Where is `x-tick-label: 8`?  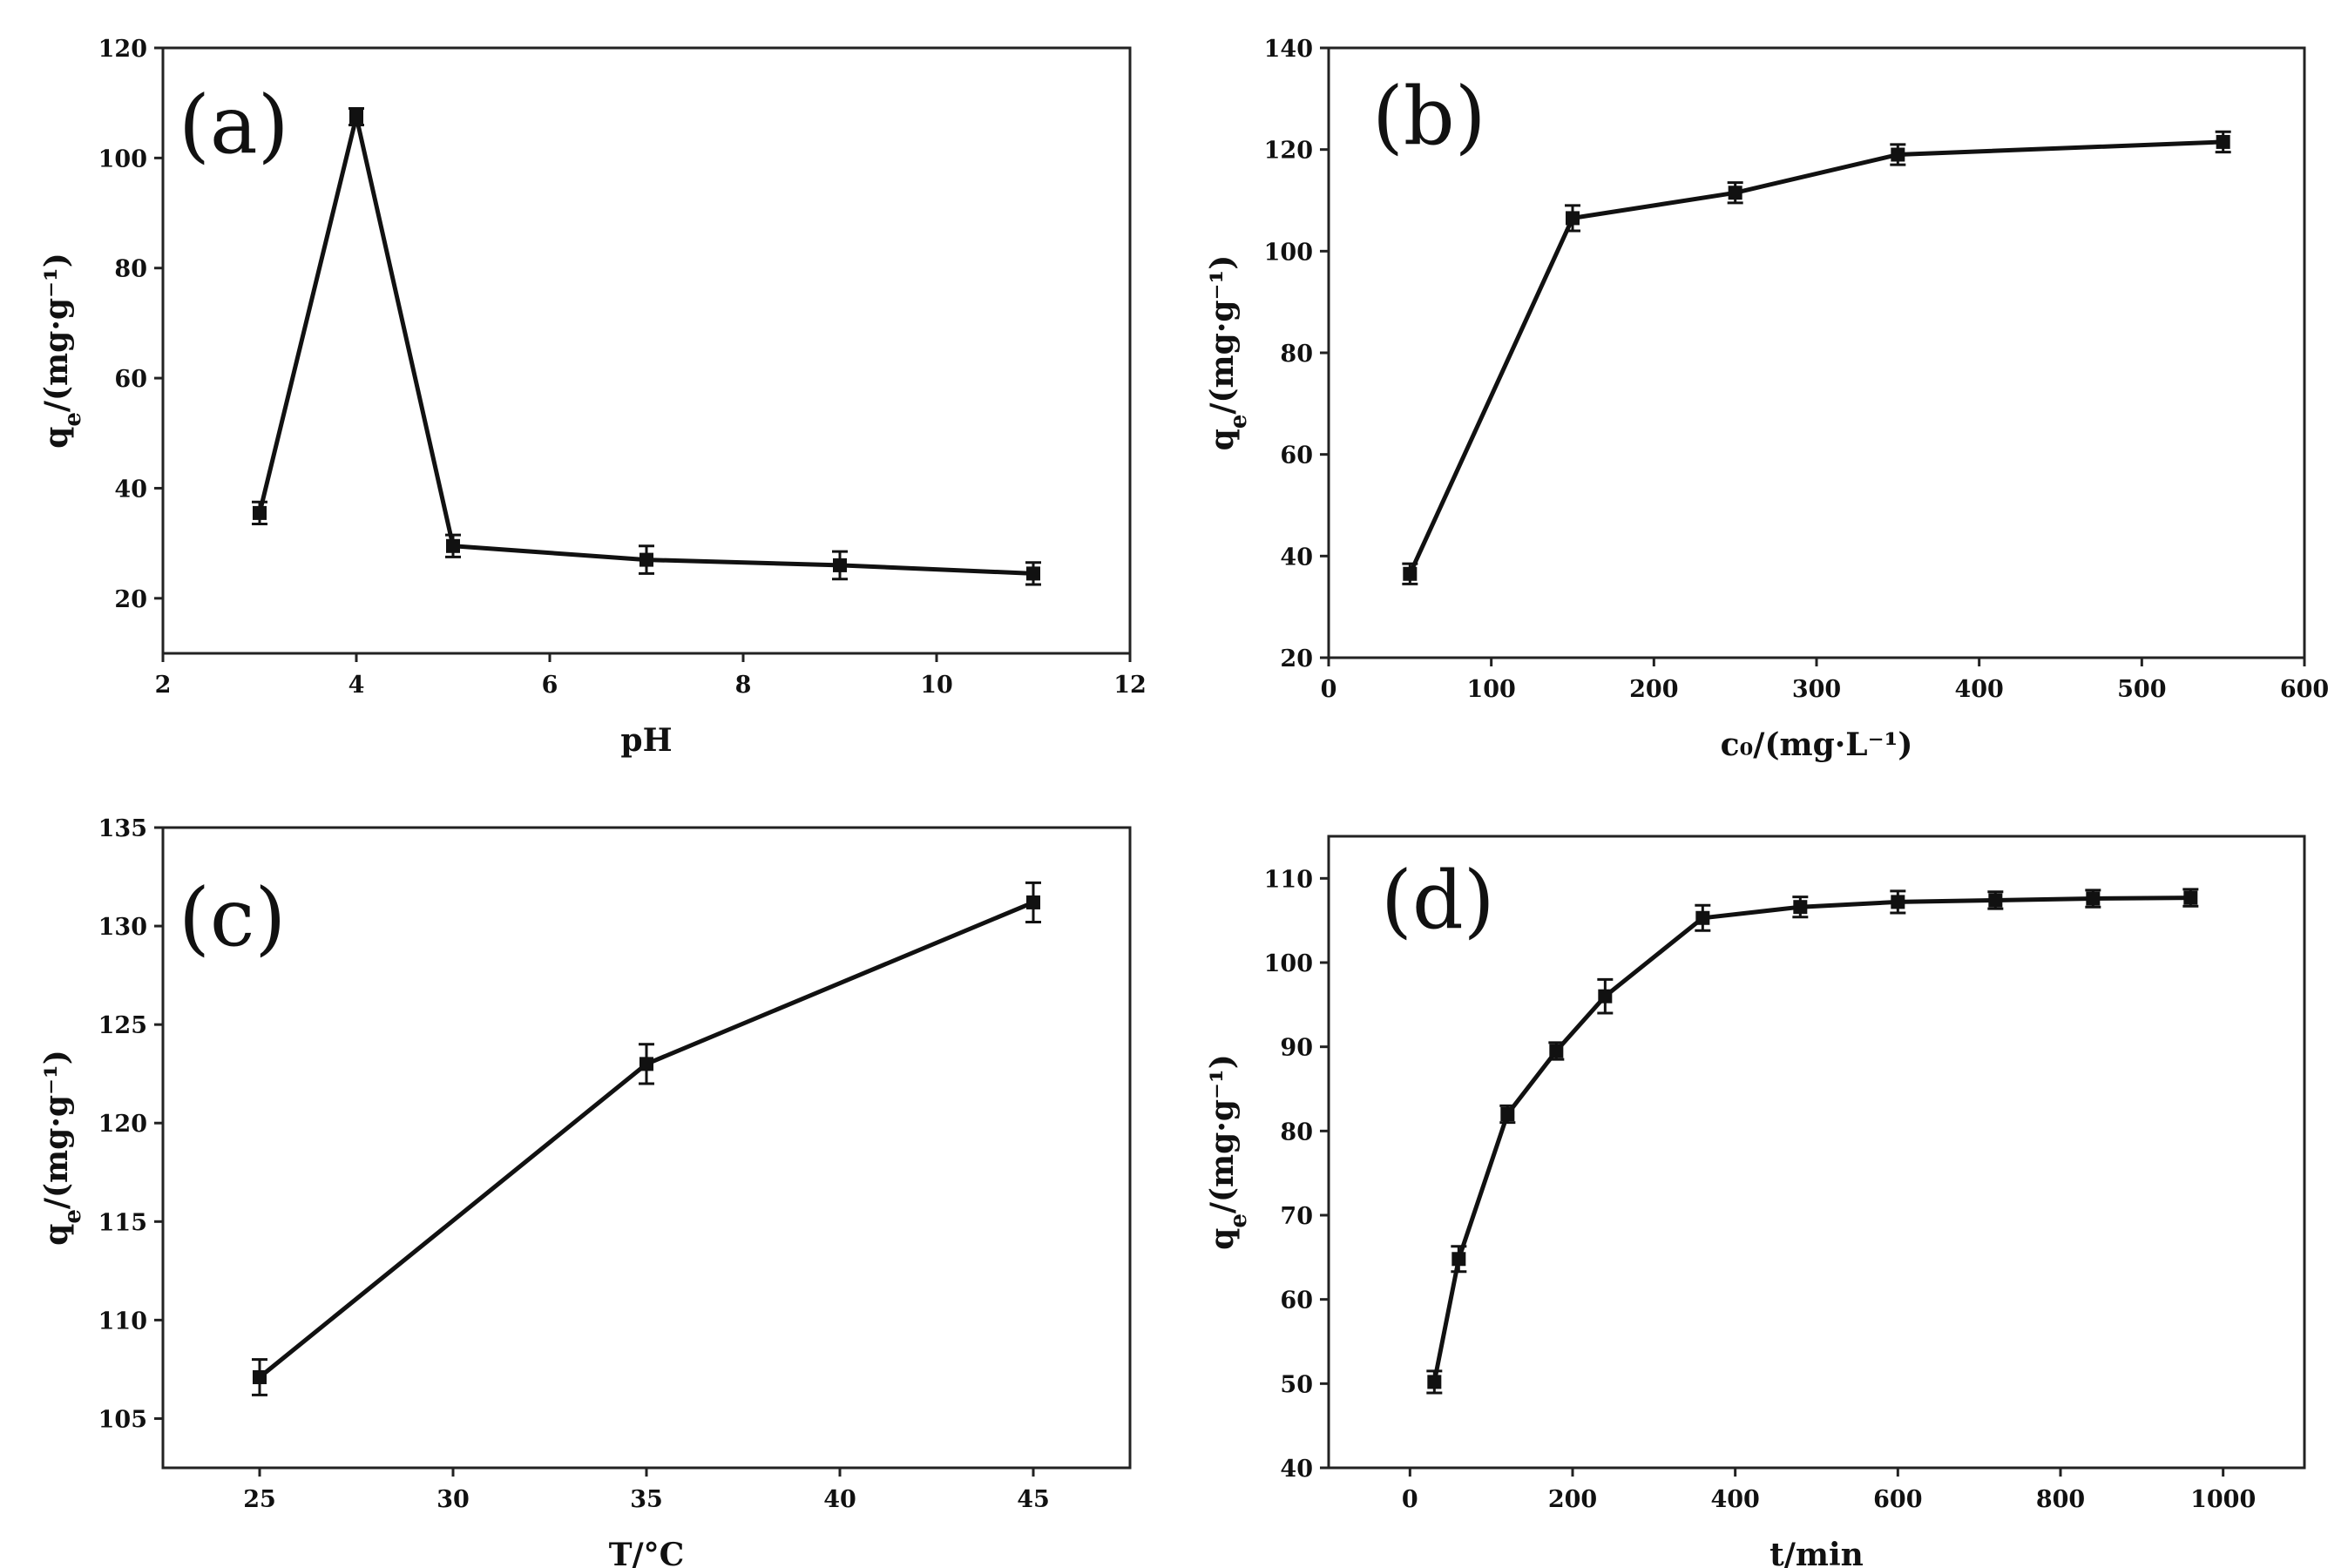
x-tick-label: 8 is located at coordinates (743, 685).